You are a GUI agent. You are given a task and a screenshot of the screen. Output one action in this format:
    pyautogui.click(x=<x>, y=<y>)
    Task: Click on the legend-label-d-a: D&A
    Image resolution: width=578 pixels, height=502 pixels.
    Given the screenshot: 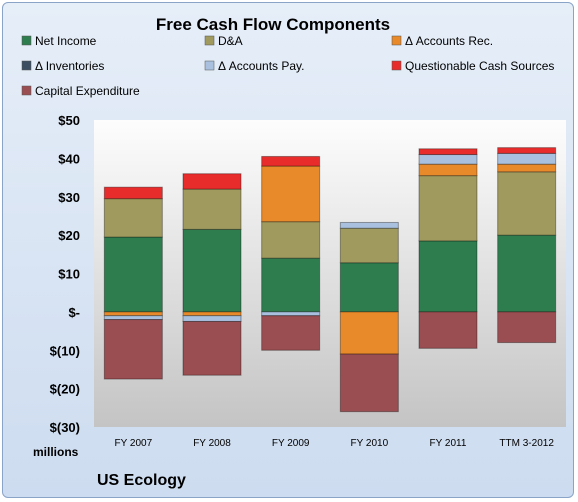 What is the action you would take?
    pyautogui.click(x=230, y=41)
    